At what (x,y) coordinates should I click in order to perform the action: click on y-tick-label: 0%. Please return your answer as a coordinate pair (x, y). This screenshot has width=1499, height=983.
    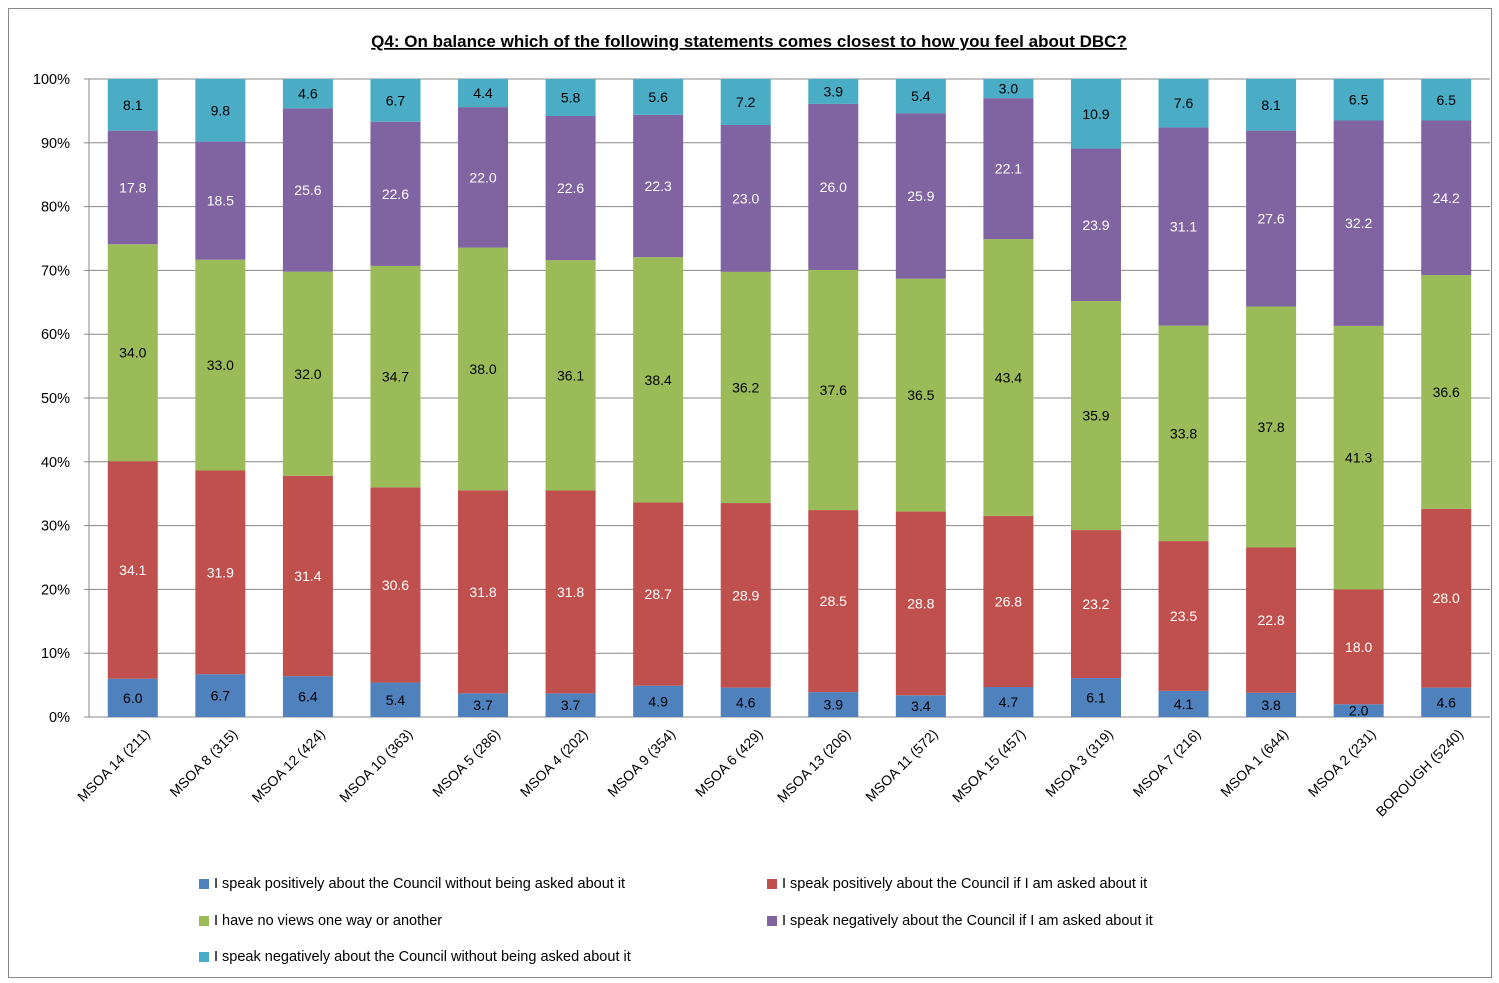
    Looking at the image, I should click on (59, 718).